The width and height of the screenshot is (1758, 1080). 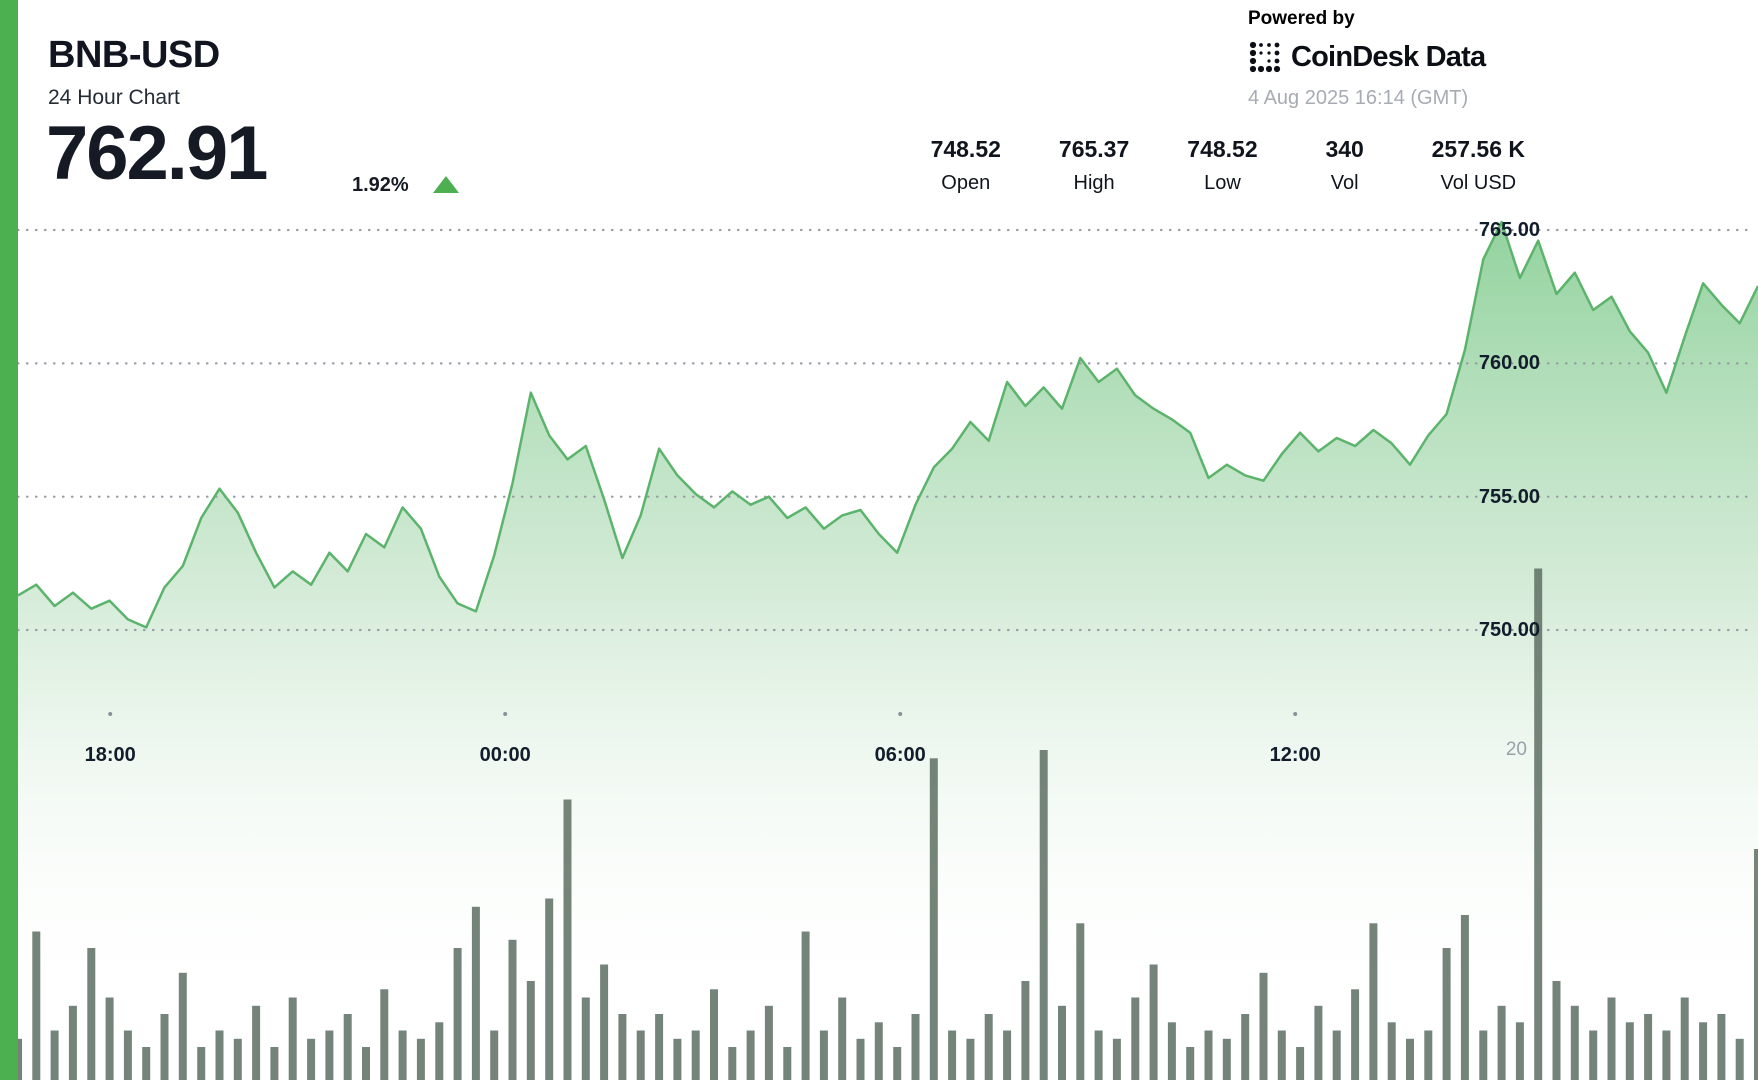 I want to click on stat-vol-value: 340, so click(x=1344, y=149).